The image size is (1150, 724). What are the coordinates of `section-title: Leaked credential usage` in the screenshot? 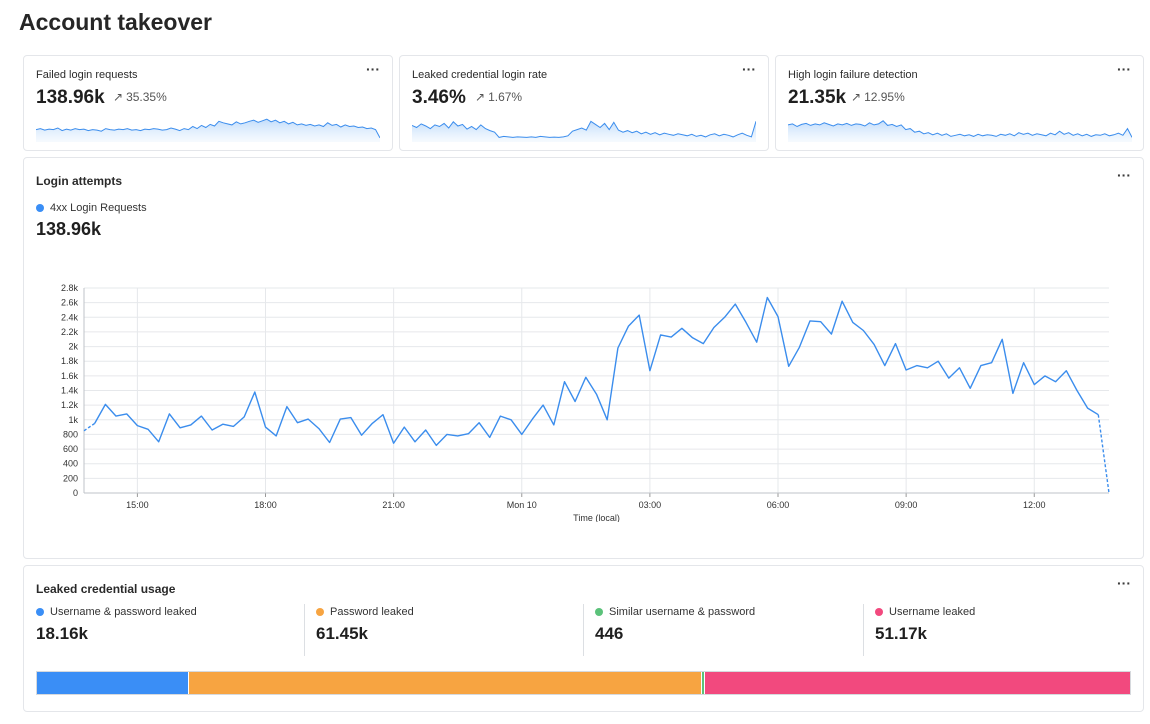 It's located at (106, 589).